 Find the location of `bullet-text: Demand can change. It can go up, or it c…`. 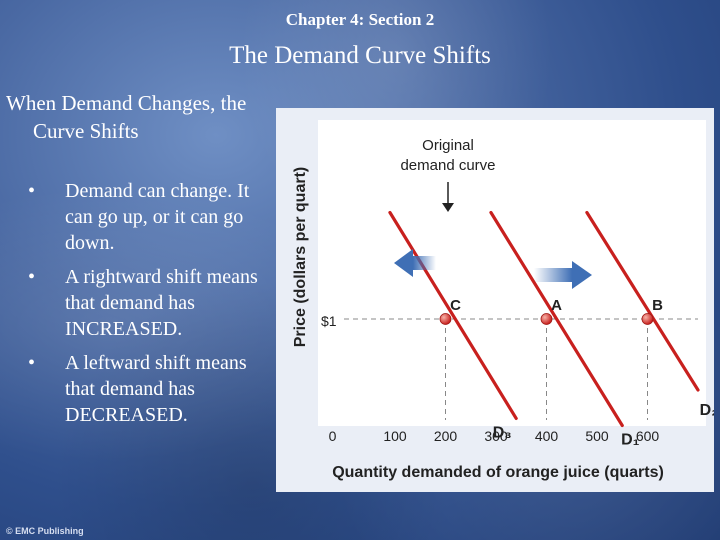

bullet-text: Demand can change. It can go up, or it c… is located at coordinates (157, 217).